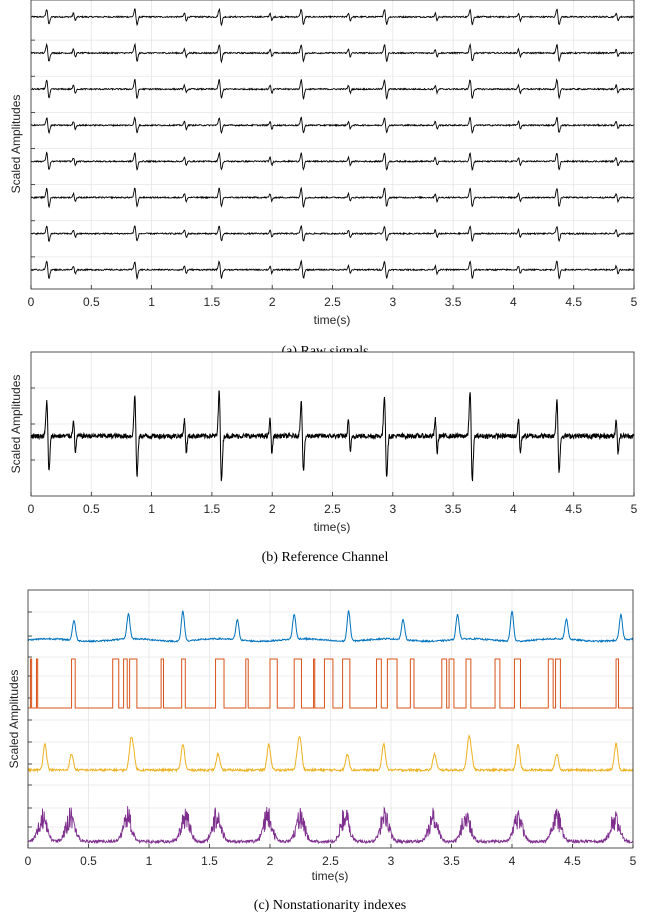 The height and width of the screenshot is (913, 651). Describe the element at coordinates (332, 527) in the screenshot. I see `panel-b-xlabel: time(s)` at that location.